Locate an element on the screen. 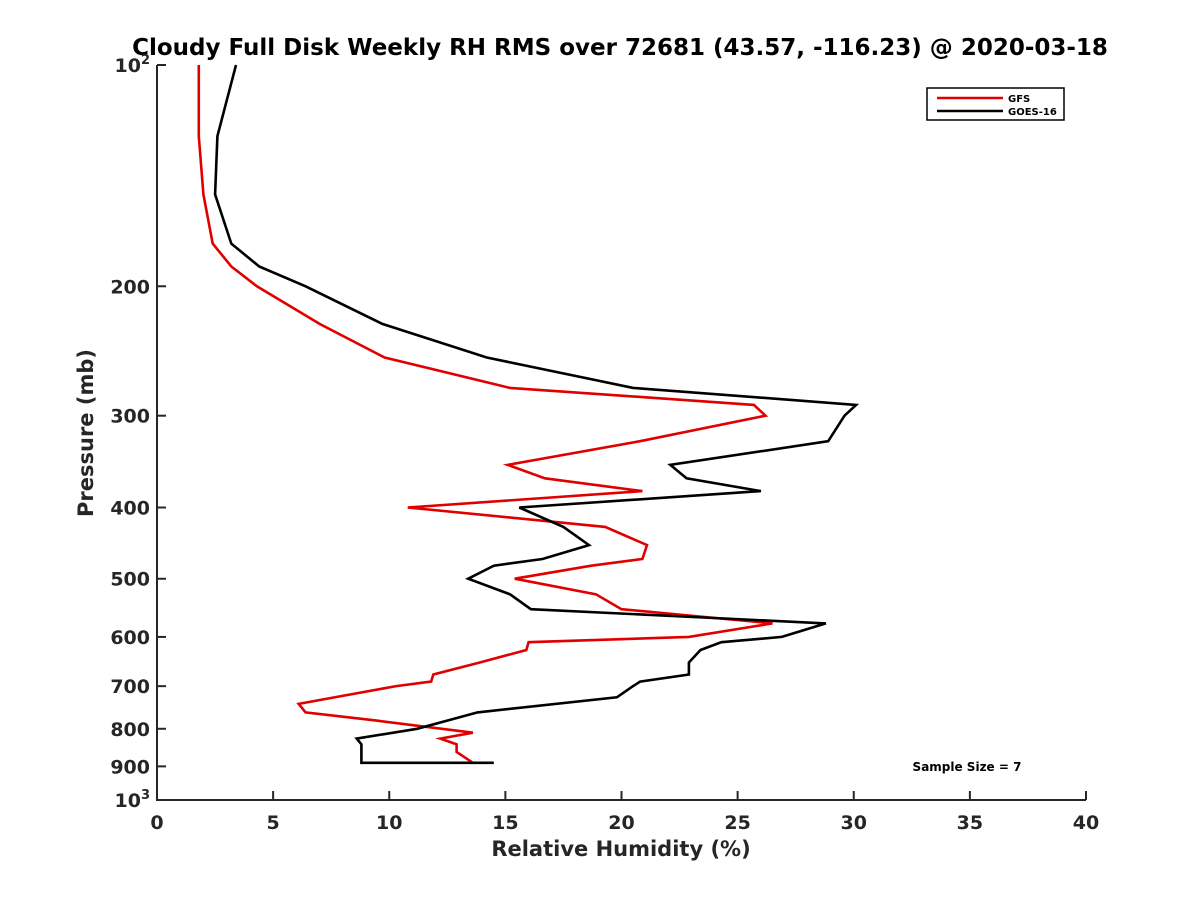 The image size is (1200, 900). y-tick-label: 700 is located at coordinates (130, 687).